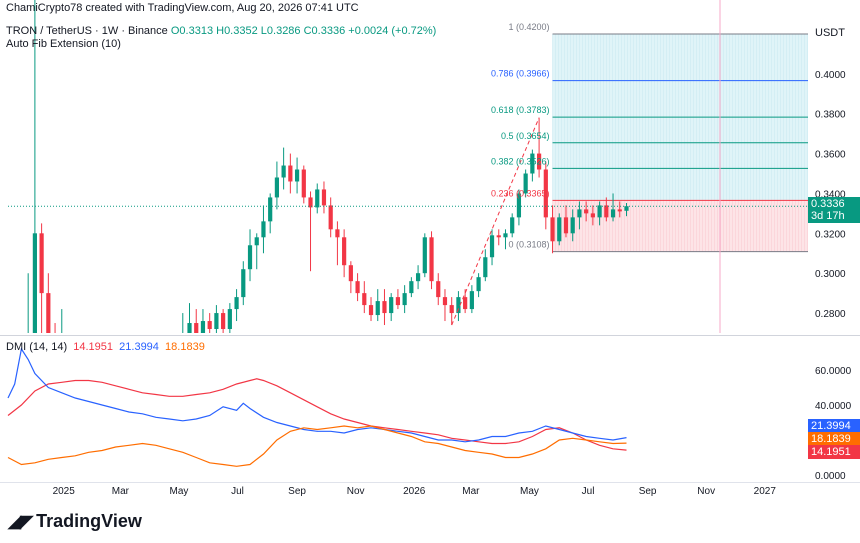 The height and width of the screenshot is (543, 860). I want to click on fib-level-label: 0 (0.3108), so click(529, 245).